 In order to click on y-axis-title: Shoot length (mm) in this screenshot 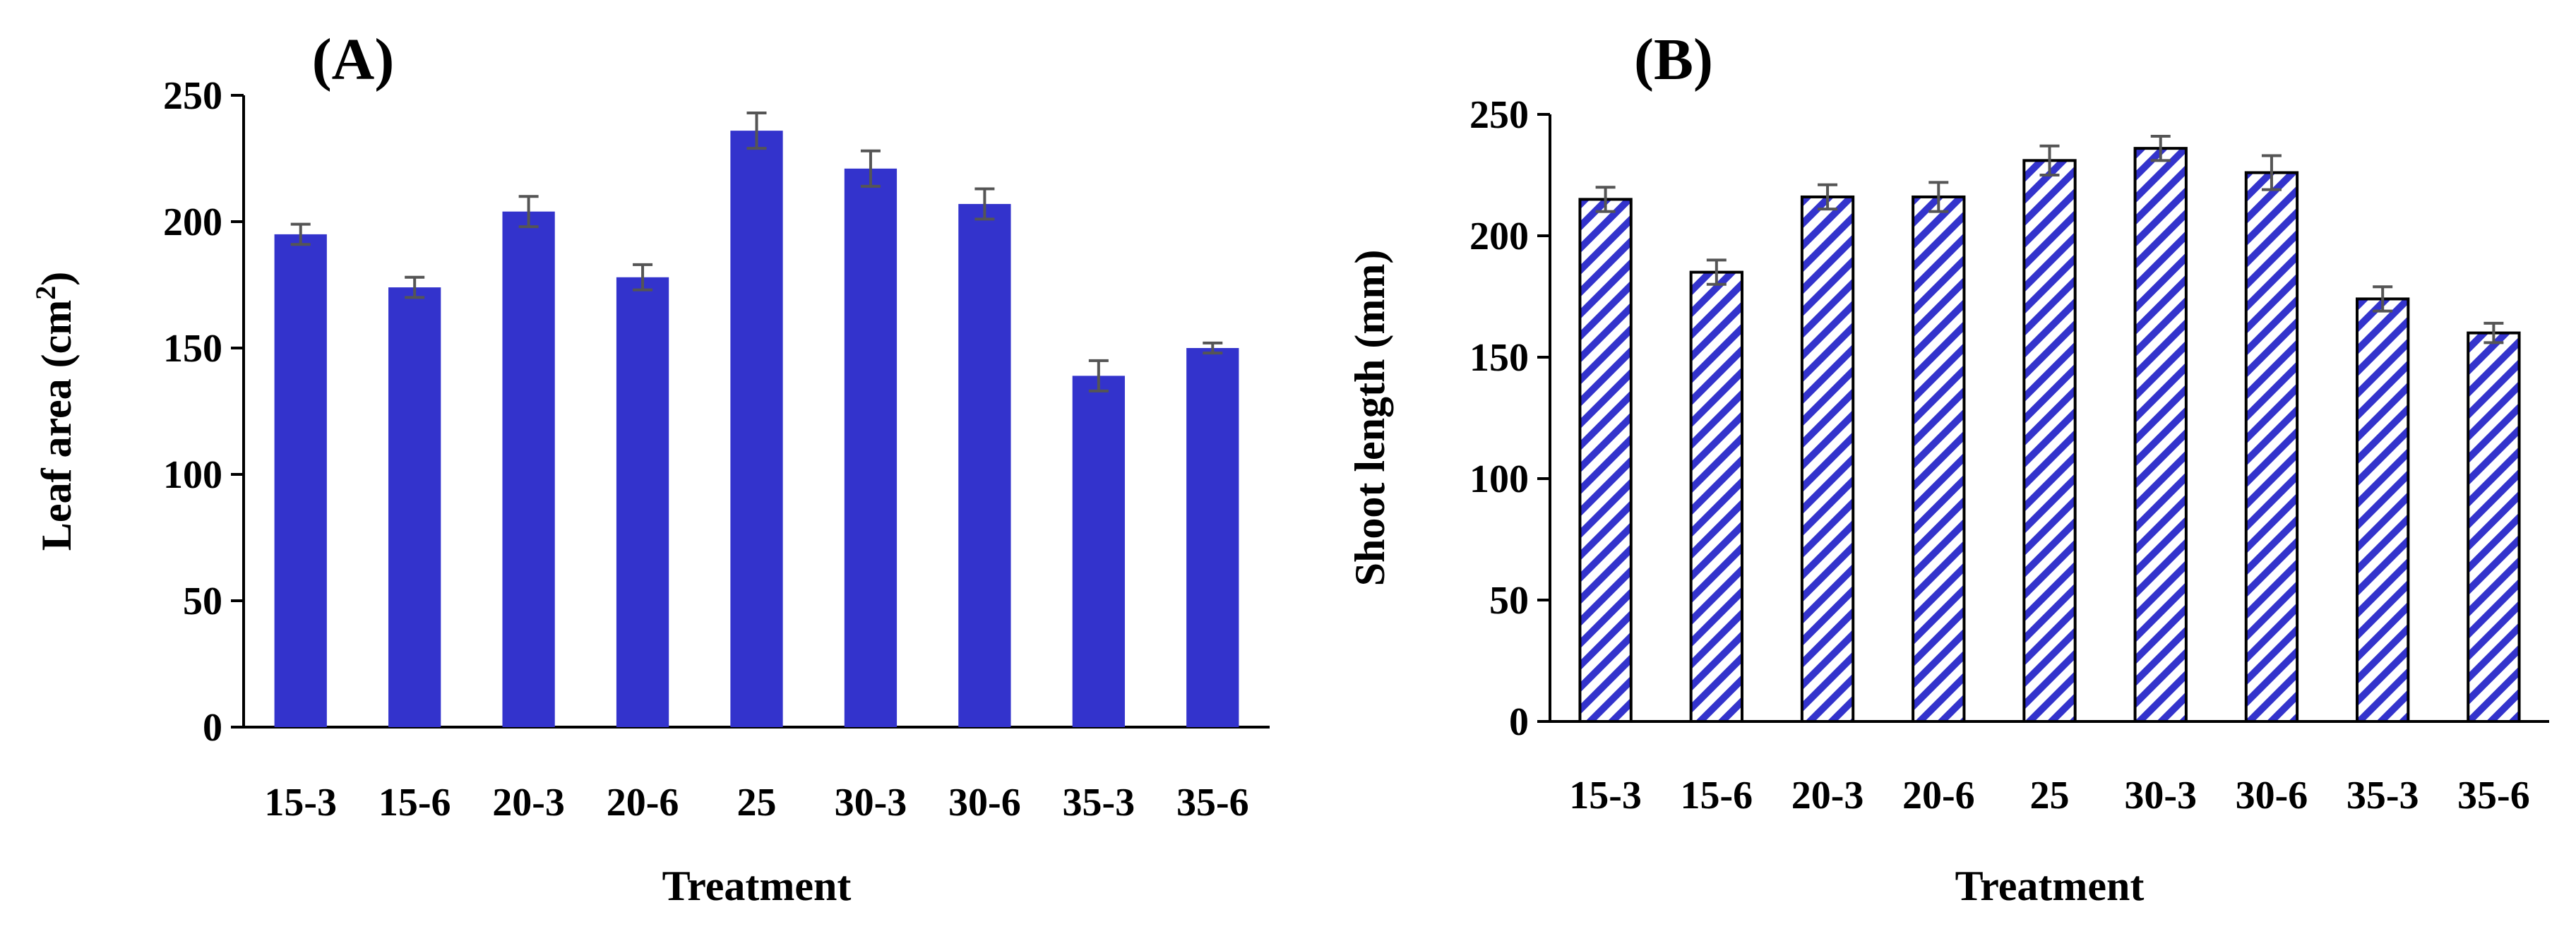, I will do `click(1370, 418)`.